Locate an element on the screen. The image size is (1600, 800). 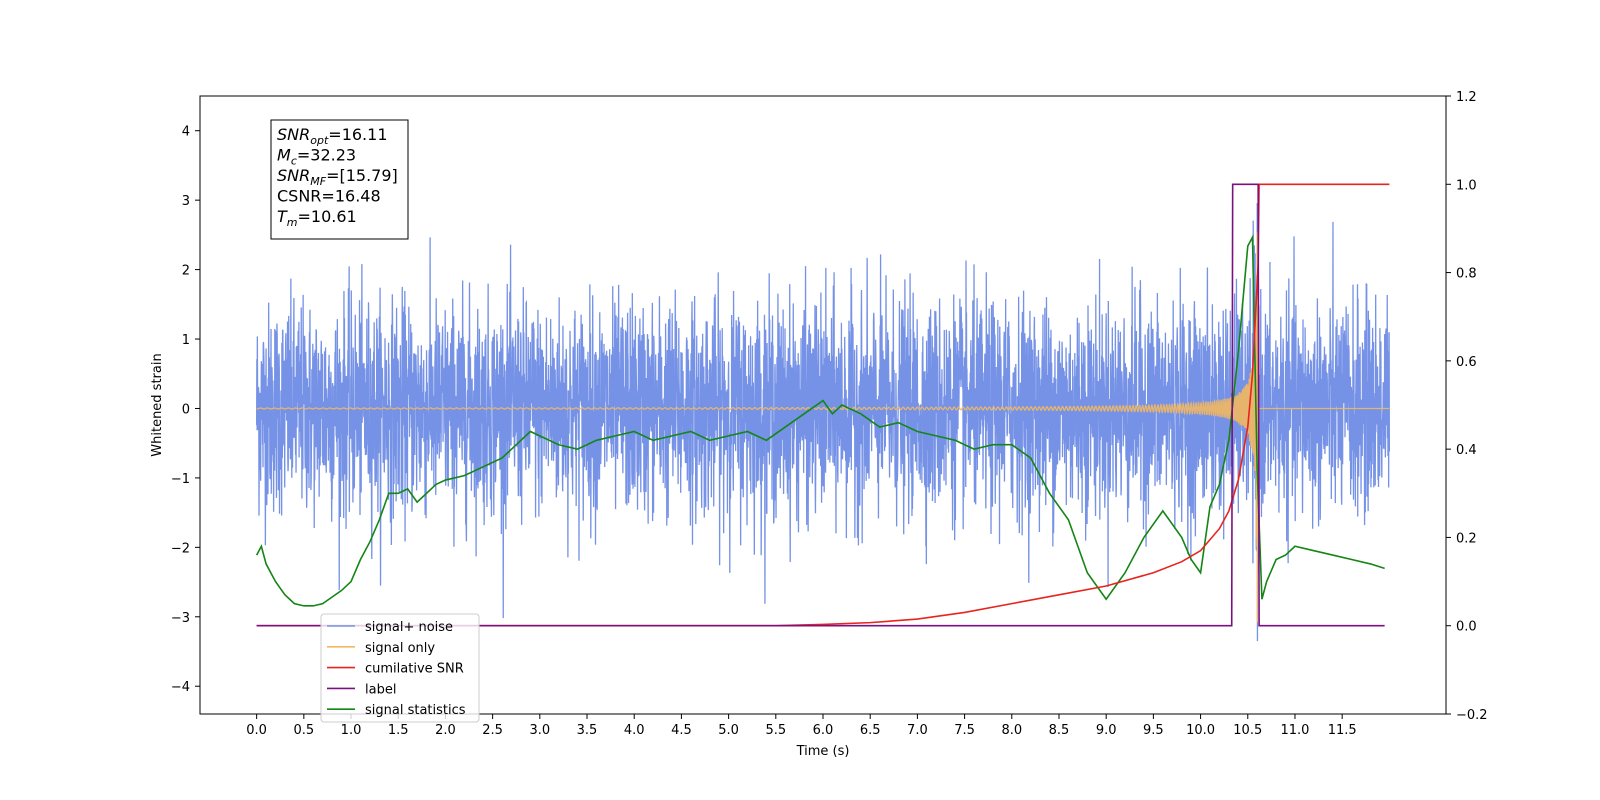
right-y-tick-label: 0.0 is located at coordinates (1466, 627).